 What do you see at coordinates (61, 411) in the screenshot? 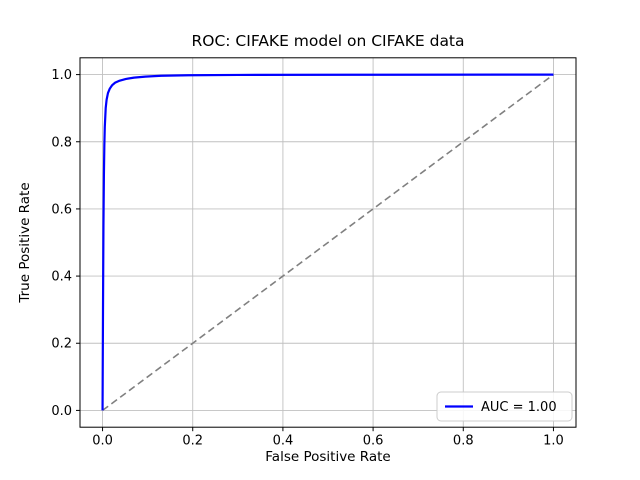
I see `y-tick-label: 0.0` at bounding box center [61, 411].